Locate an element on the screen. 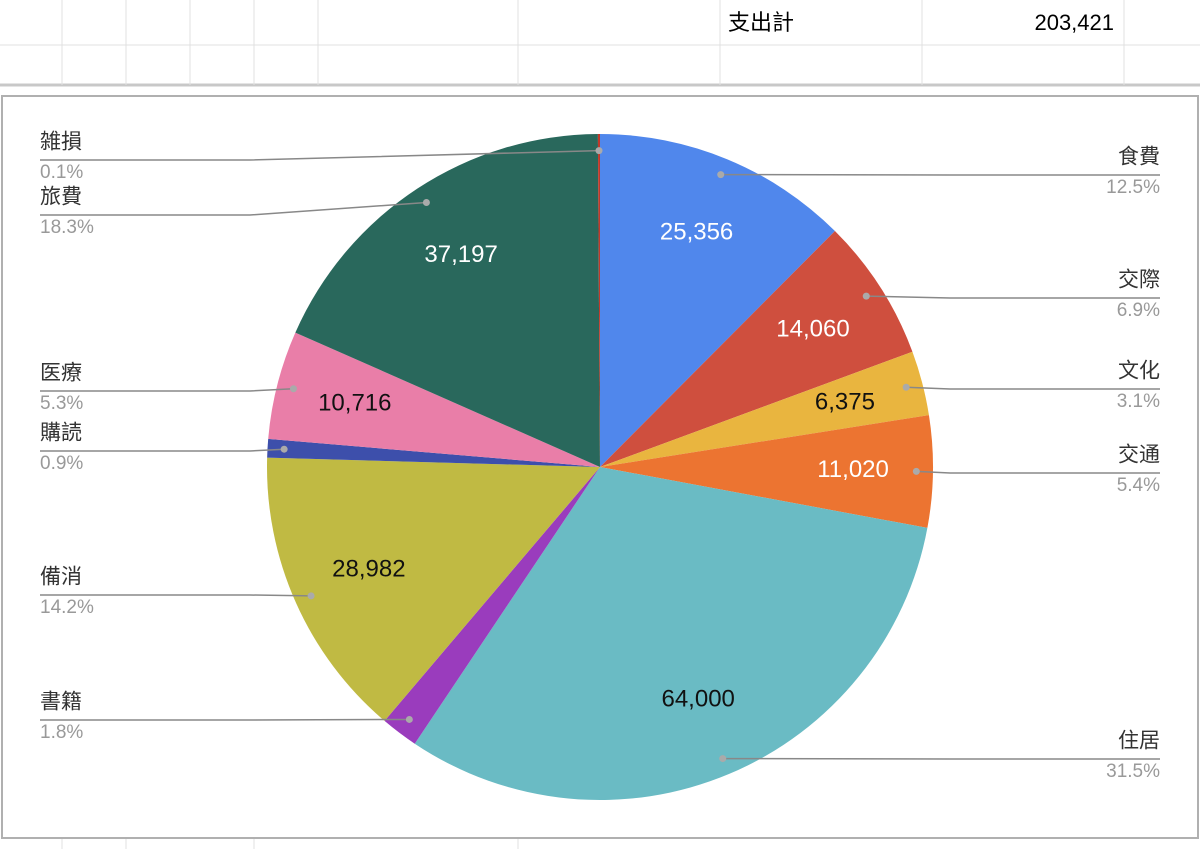 The height and width of the screenshot is (854, 1200). percent-label: 5.4% is located at coordinates (1138, 485).